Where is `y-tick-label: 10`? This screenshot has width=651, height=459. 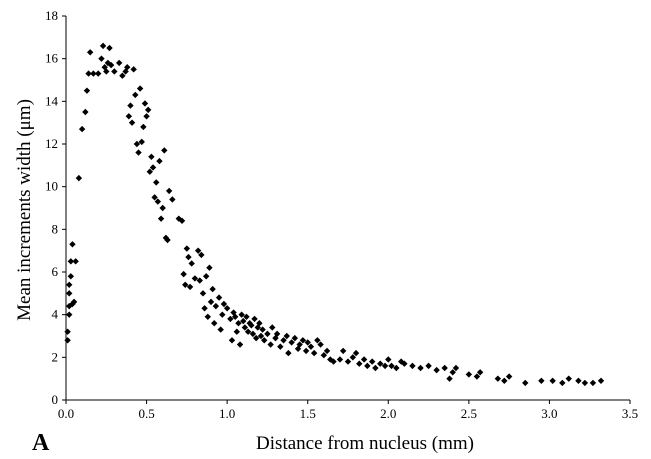
y-tick-label: 10 is located at coordinates (51, 186).